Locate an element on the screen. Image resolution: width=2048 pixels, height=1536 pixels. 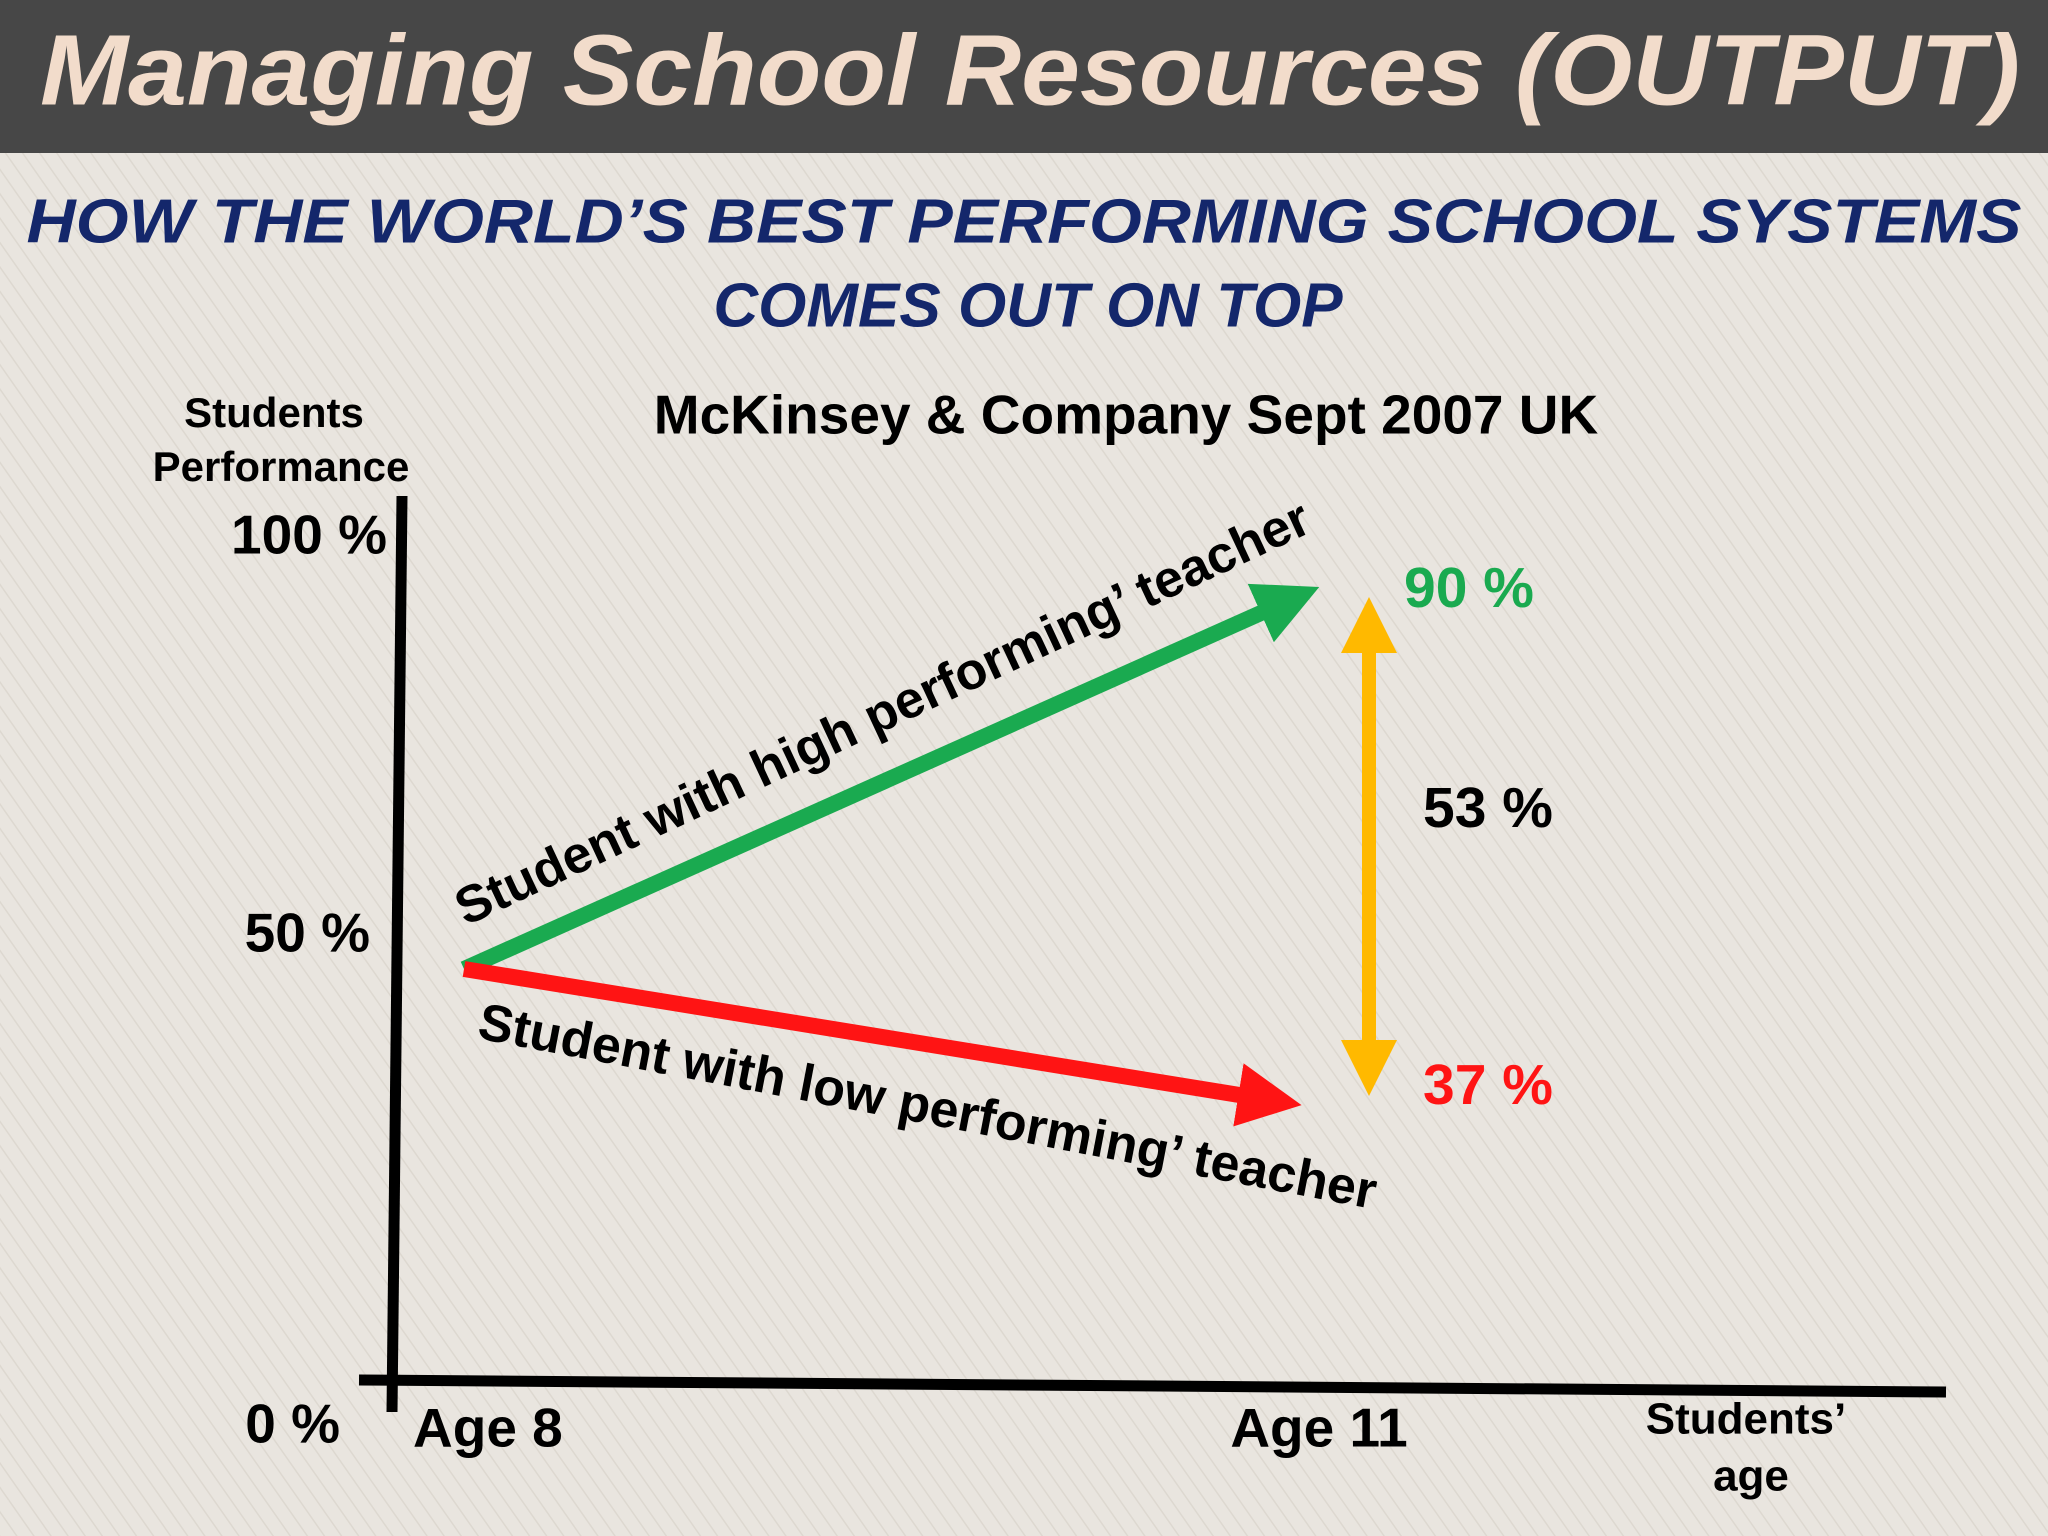
header-title: Managing School Resources (OUTPUT) is located at coordinates (1030, 70).